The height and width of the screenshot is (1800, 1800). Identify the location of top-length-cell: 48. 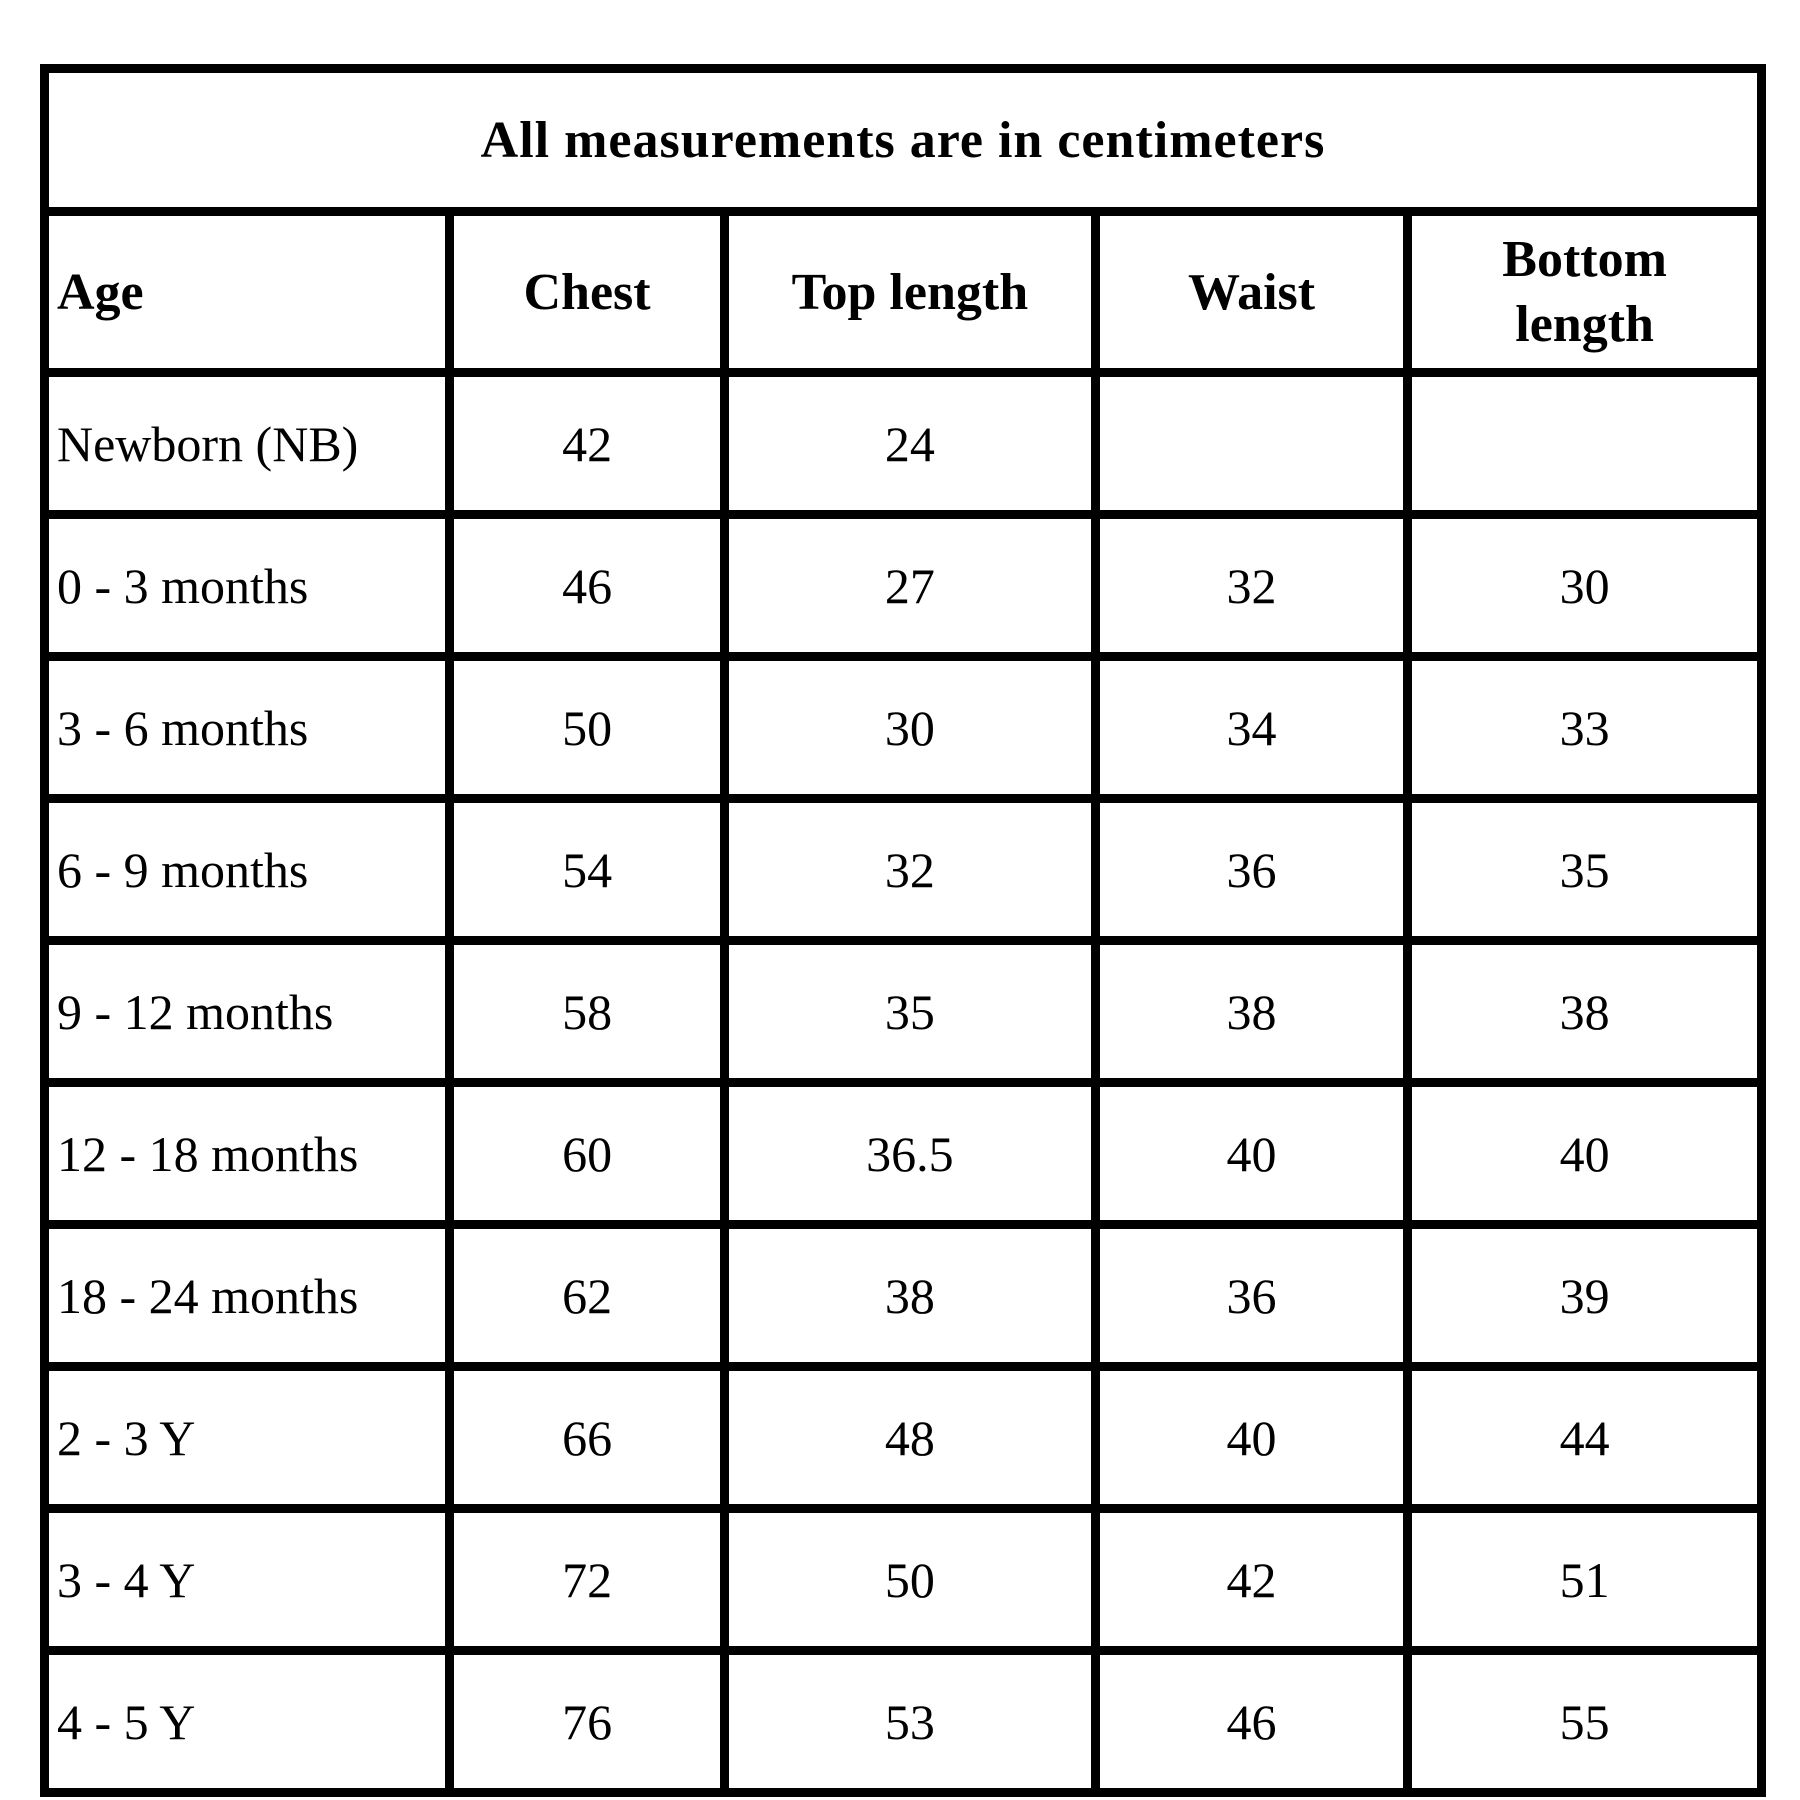
(909, 1437).